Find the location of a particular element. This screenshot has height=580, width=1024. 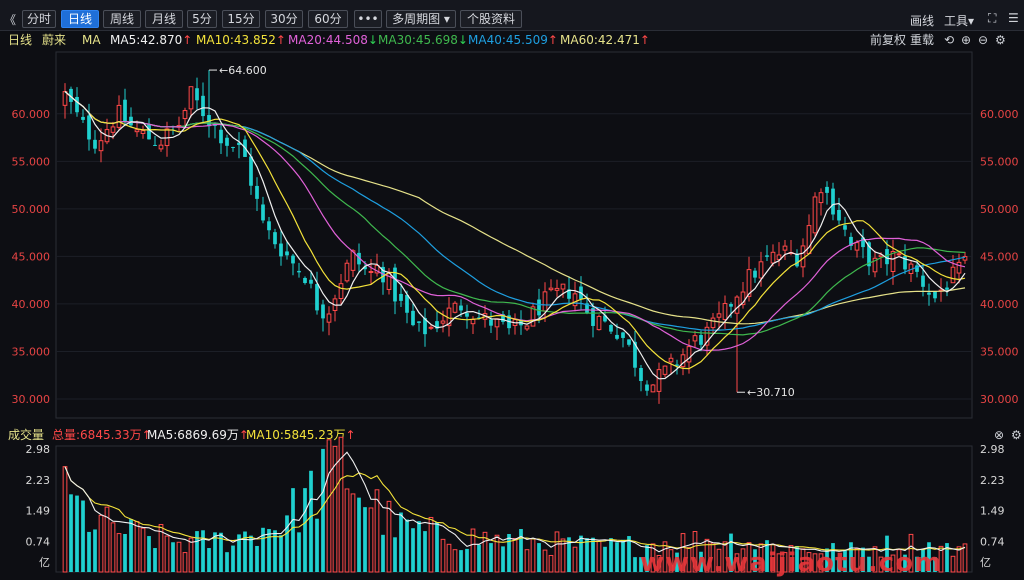

price-tick-label-left: 45.000 is located at coordinates (31, 256).